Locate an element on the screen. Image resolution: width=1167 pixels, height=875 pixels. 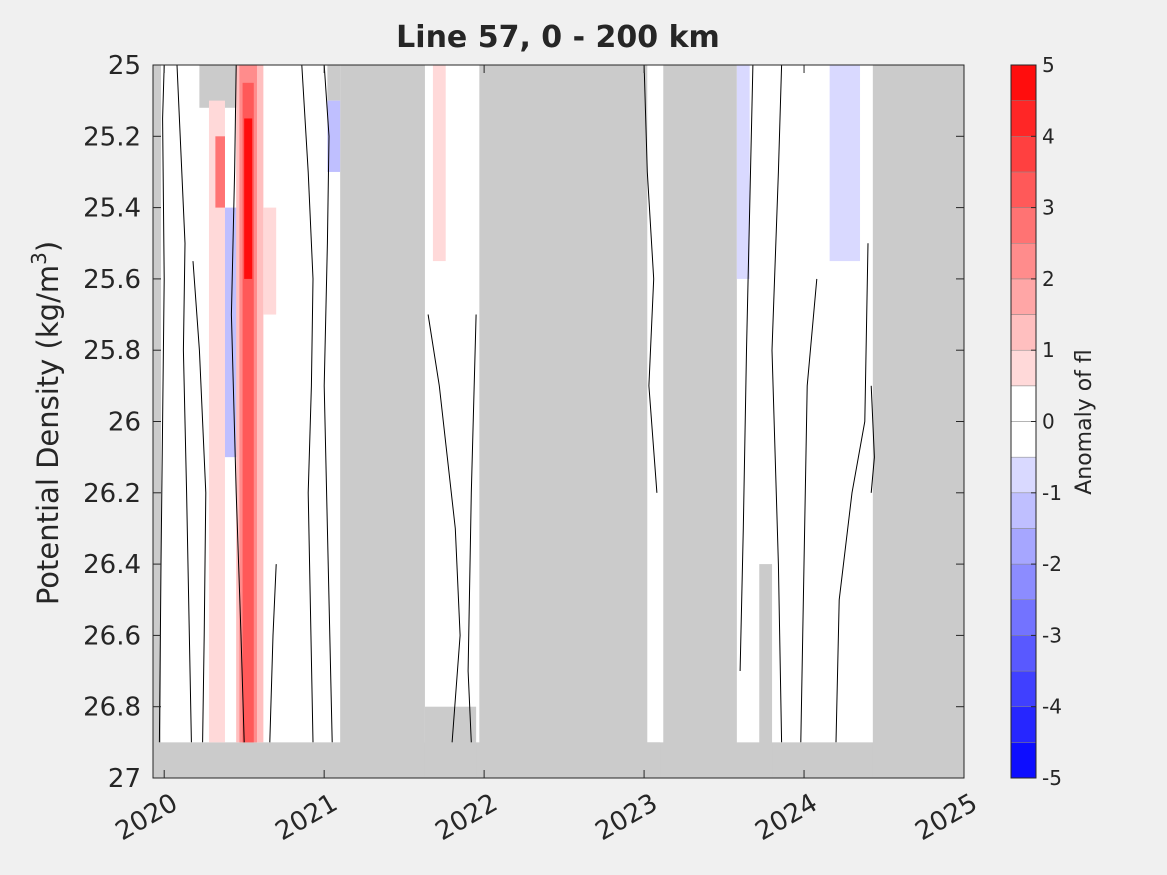
y-axis-label-close: ) is located at coordinates (48, 246).